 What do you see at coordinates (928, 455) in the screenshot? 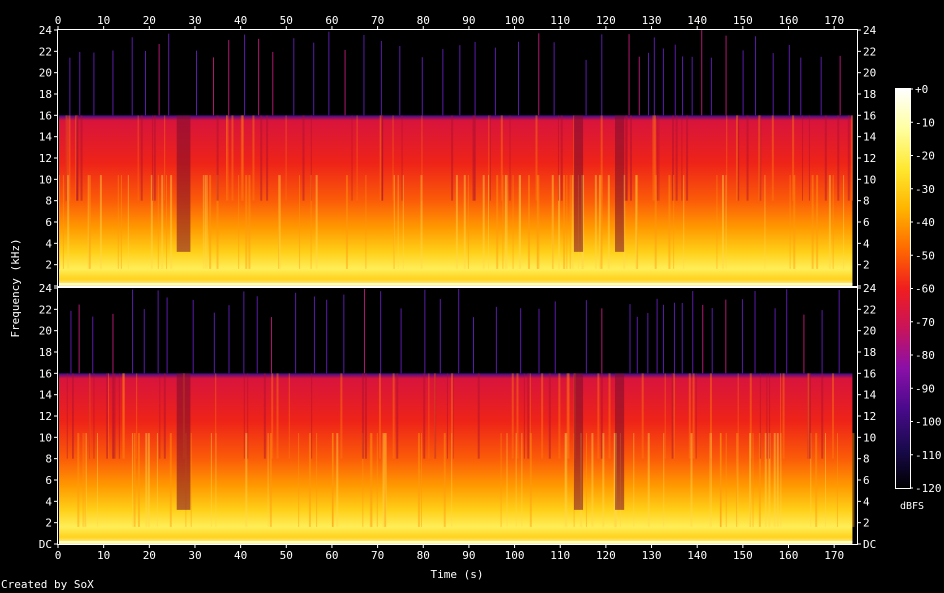
I see `colorbar-tick-label: -110` at bounding box center [928, 455].